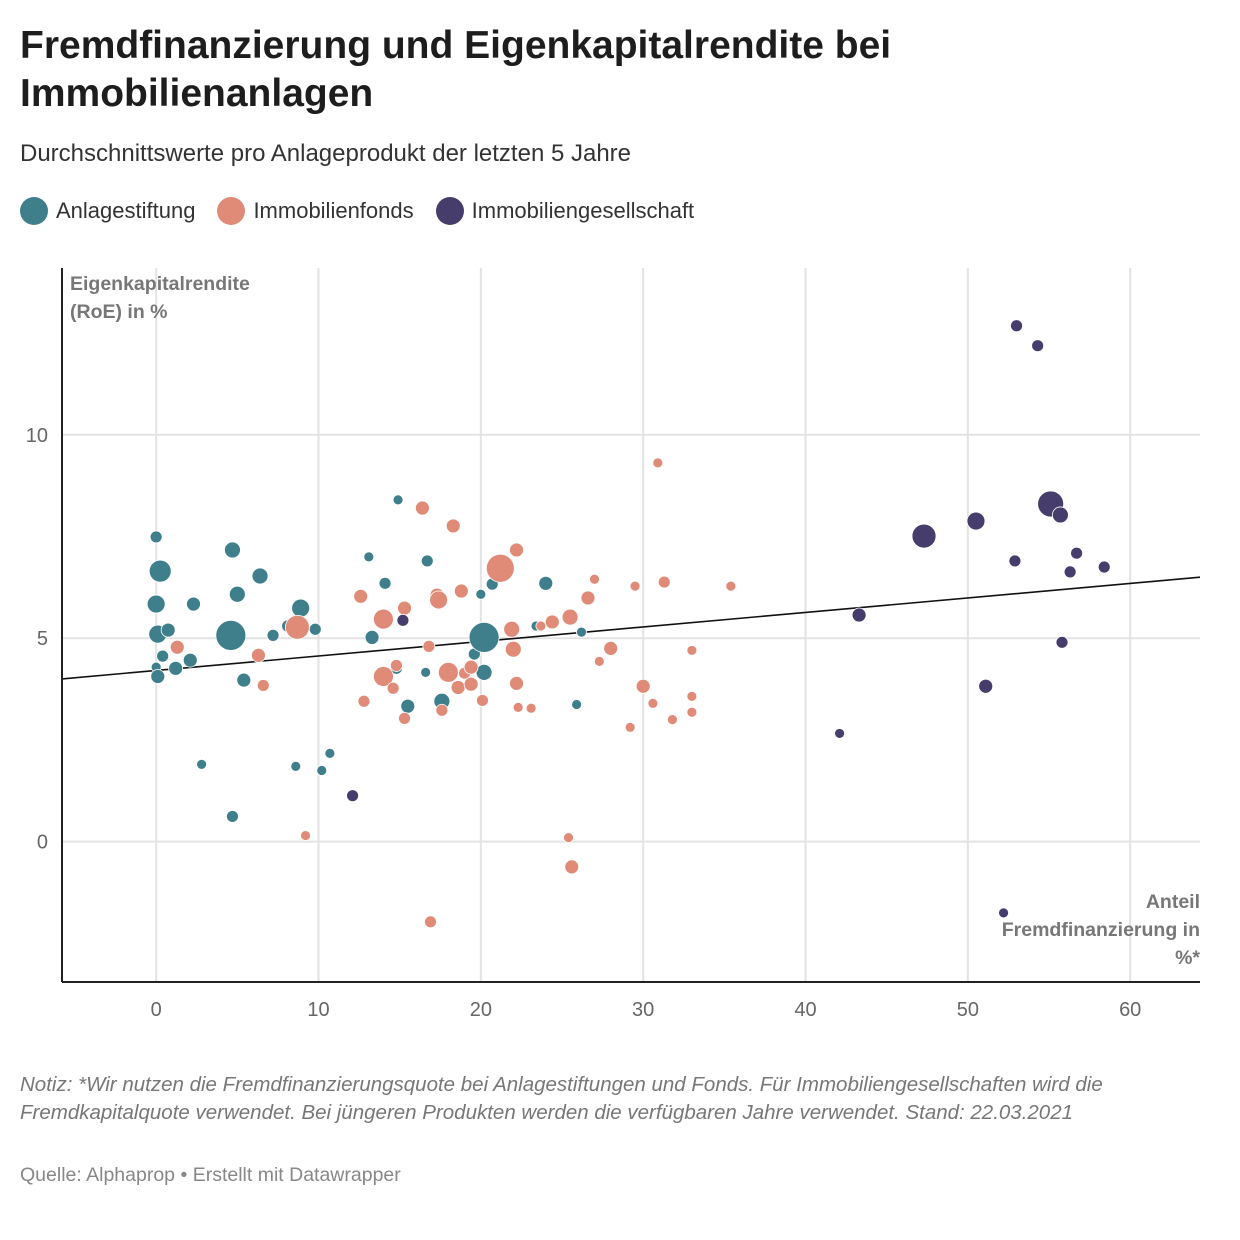 Image resolution: width=1240 pixels, height=1240 pixels. Describe the element at coordinates (160, 284) in the screenshot. I see `y-axis-label-line: Eigenkapitalrendite` at that location.